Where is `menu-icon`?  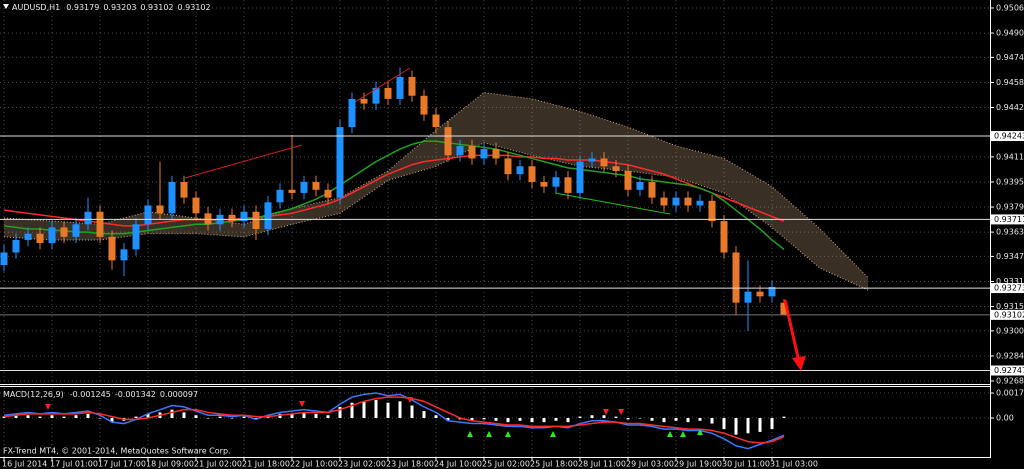
menu-icon is located at coordinates (6, 6).